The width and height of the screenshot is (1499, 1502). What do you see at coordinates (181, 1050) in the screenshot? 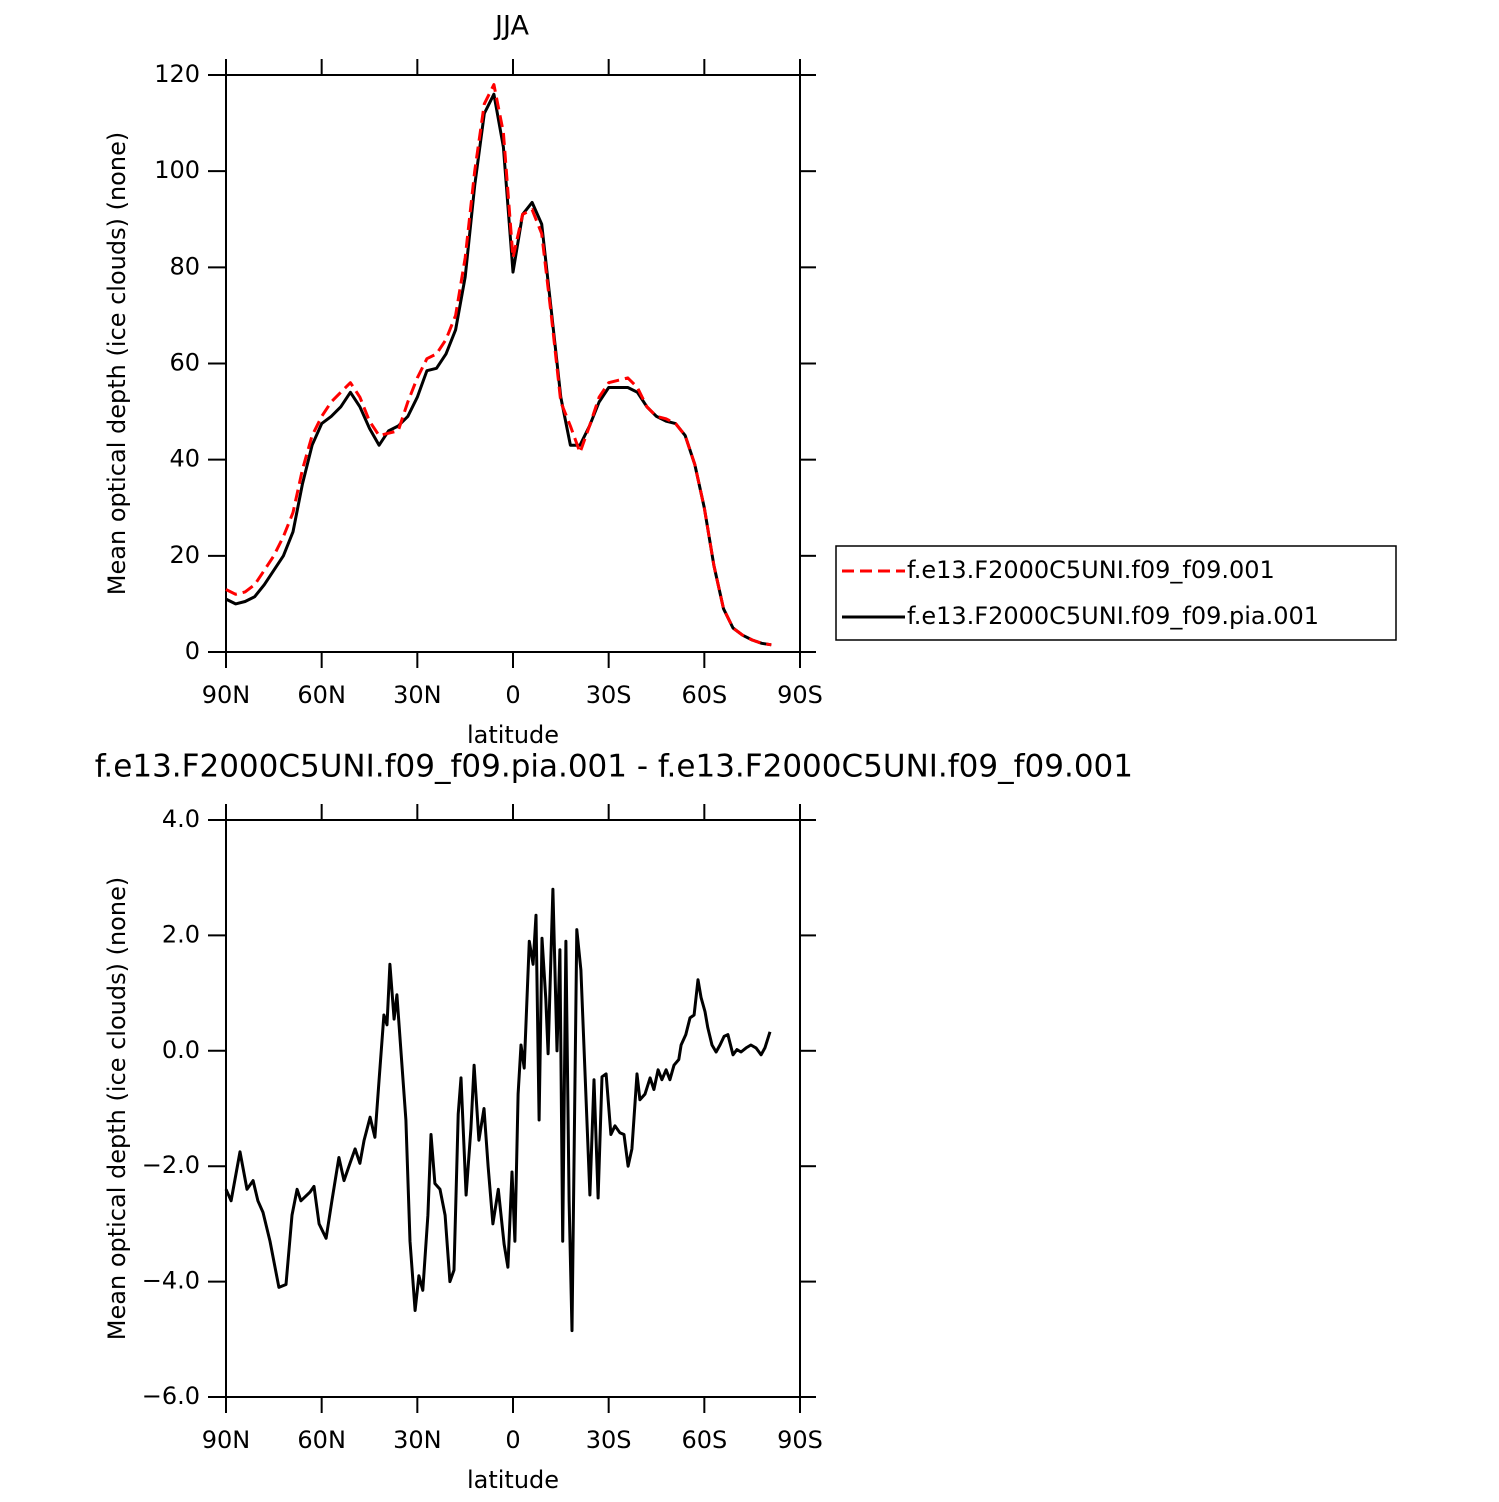
I see `y-tick-label: 0.0` at bounding box center [181, 1050].